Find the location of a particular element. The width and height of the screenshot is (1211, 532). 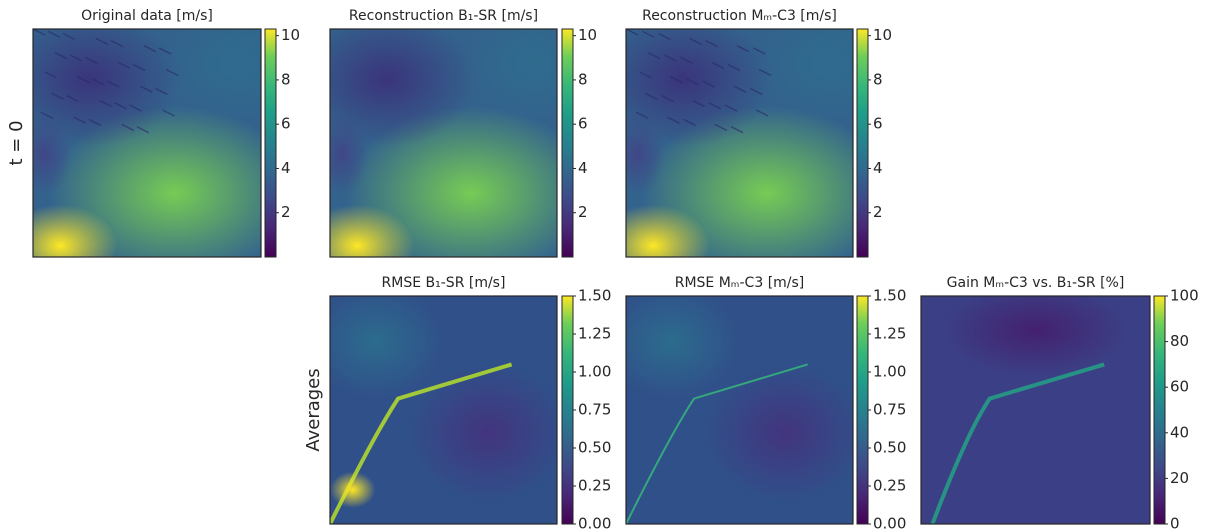

panel-title: RMSE Mₘ-C3 [m/s] is located at coordinates (740, 283).